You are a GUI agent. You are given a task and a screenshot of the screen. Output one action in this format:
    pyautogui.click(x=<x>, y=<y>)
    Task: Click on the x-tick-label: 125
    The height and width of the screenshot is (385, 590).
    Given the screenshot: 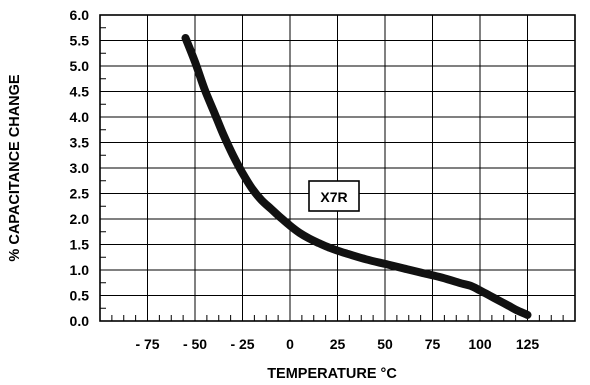 What is the action you would take?
    pyautogui.click(x=528, y=344)
    